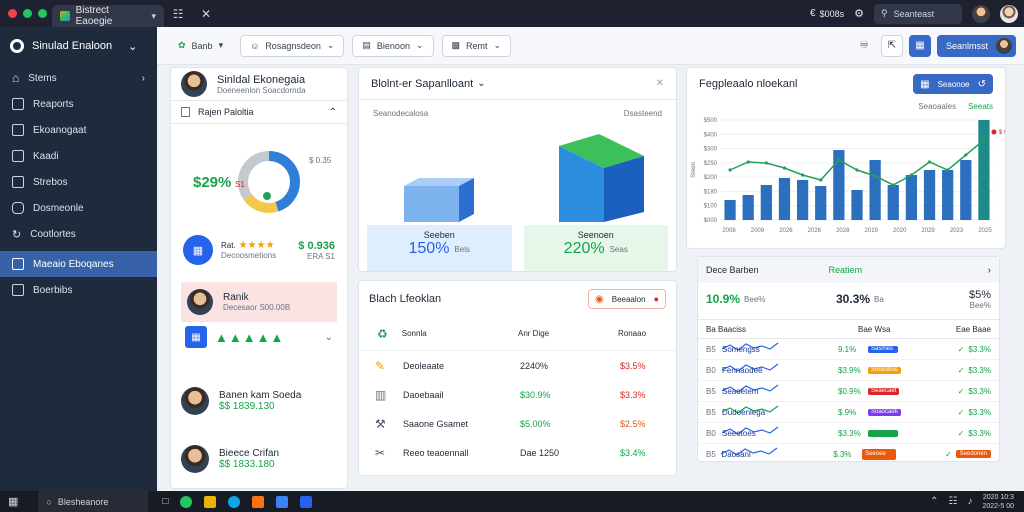  Describe the element at coordinates (93, 501) in the screenshot. I see `taskbar-search: ○ Blesheanore` at that location.